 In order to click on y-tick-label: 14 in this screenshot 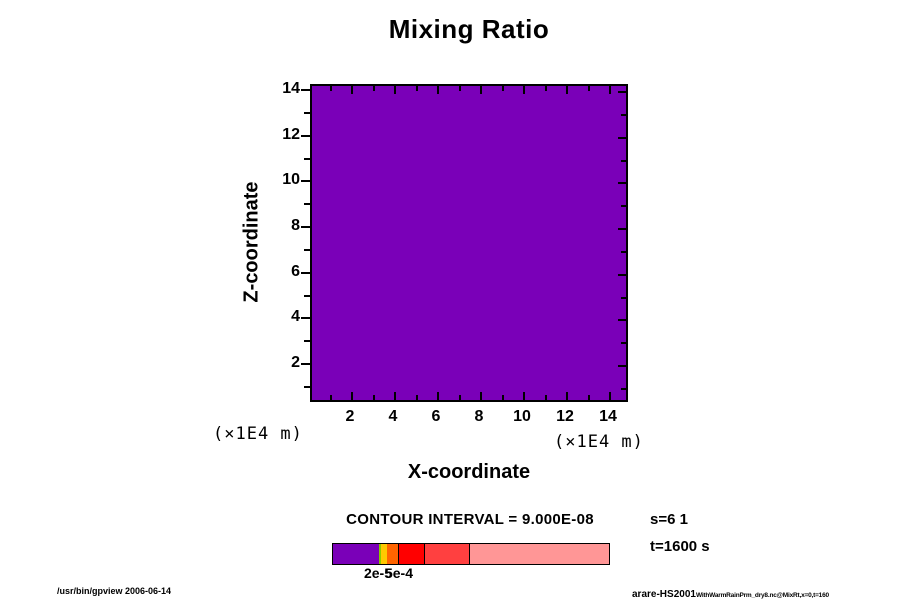, I will do `click(291, 88)`.